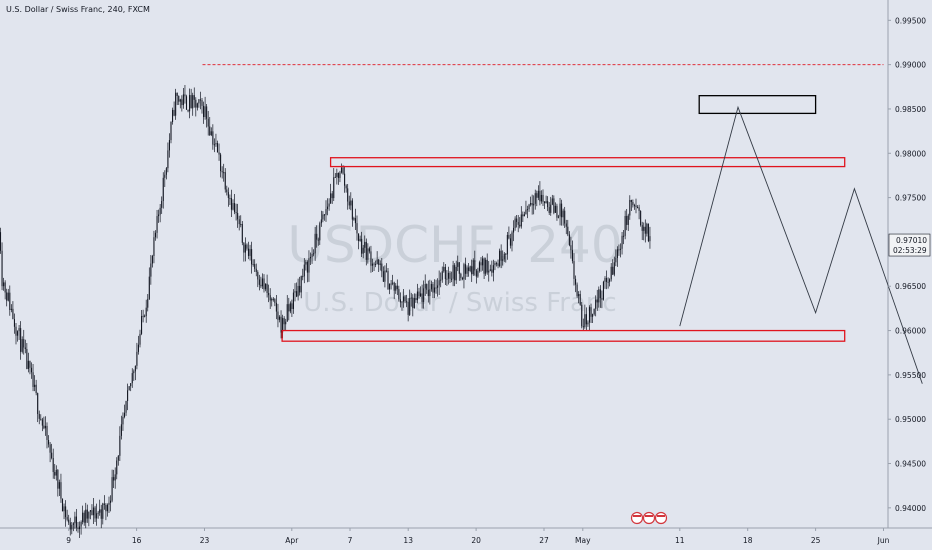 This screenshot has height=550, width=932. I want to click on price-tick-label: 0.96000, so click(910, 331).